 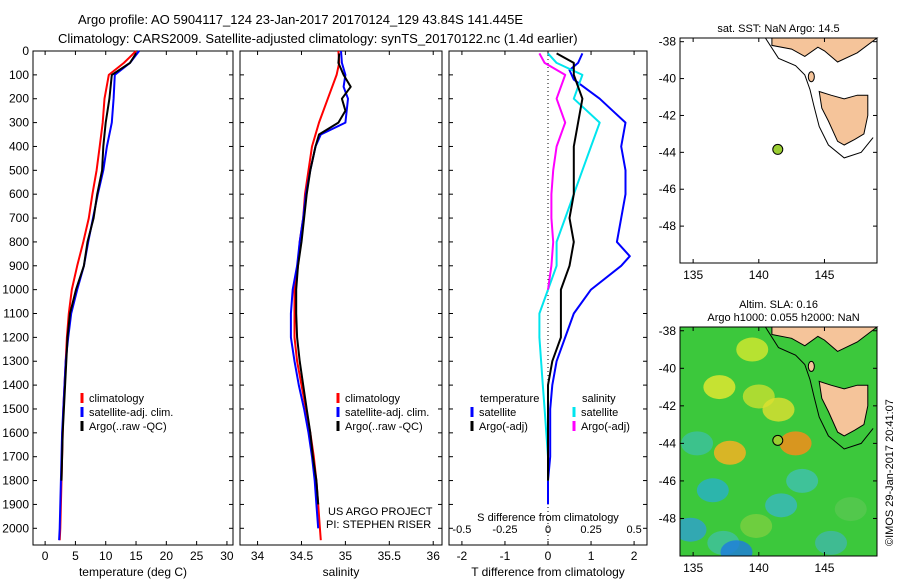 I want to click on x-tick-label: 36, so click(x=434, y=556).